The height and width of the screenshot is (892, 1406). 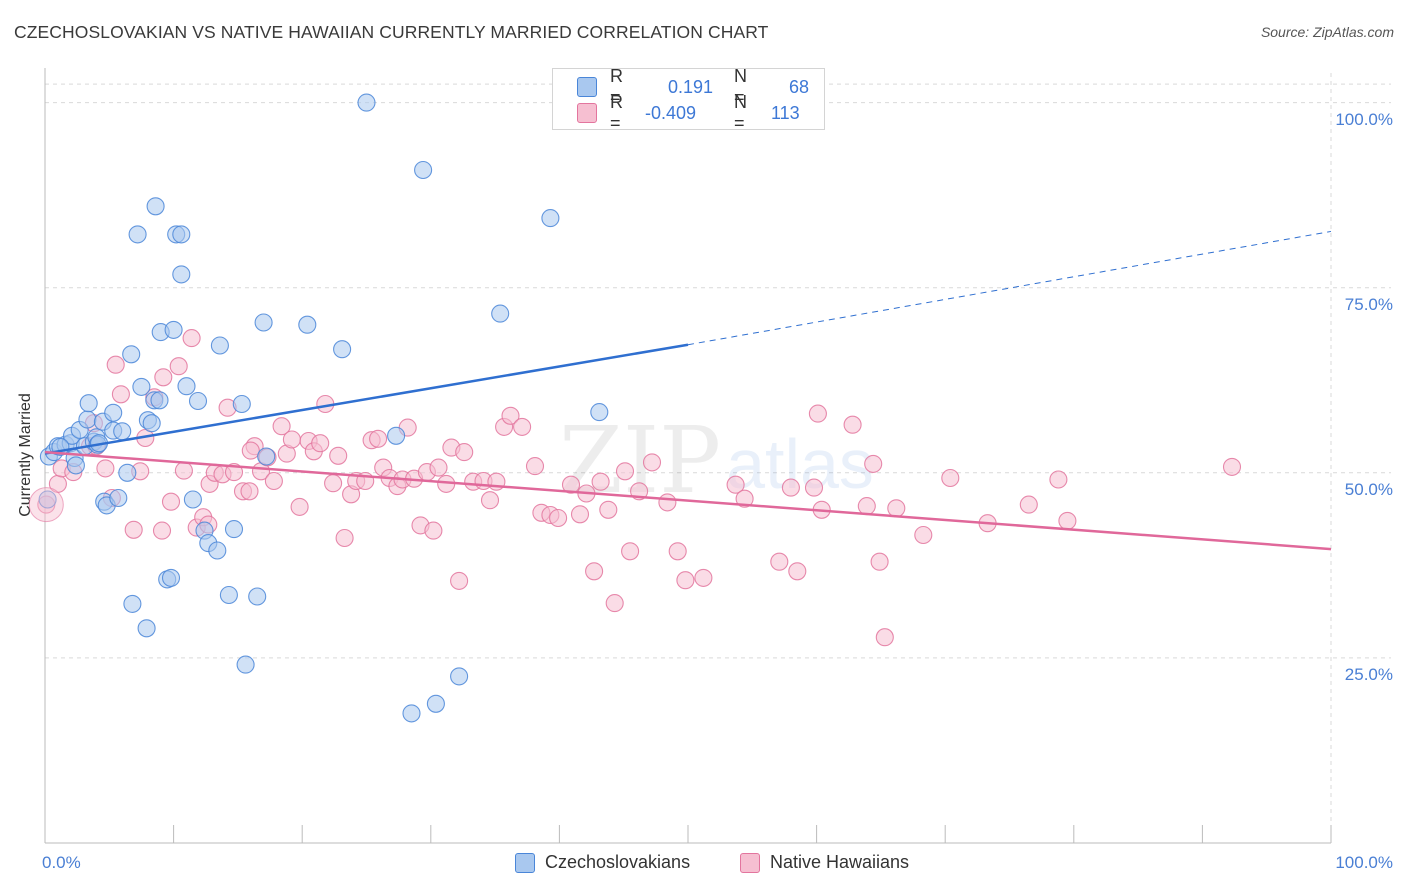 I want to click on x-tick-label-max: 100.0%, so click(x=1364, y=862).